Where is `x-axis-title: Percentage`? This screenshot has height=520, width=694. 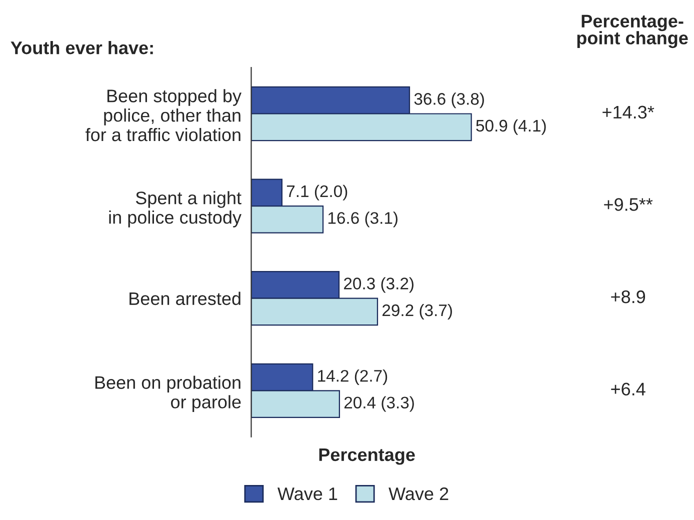 x-axis-title: Percentage is located at coordinates (367, 456).